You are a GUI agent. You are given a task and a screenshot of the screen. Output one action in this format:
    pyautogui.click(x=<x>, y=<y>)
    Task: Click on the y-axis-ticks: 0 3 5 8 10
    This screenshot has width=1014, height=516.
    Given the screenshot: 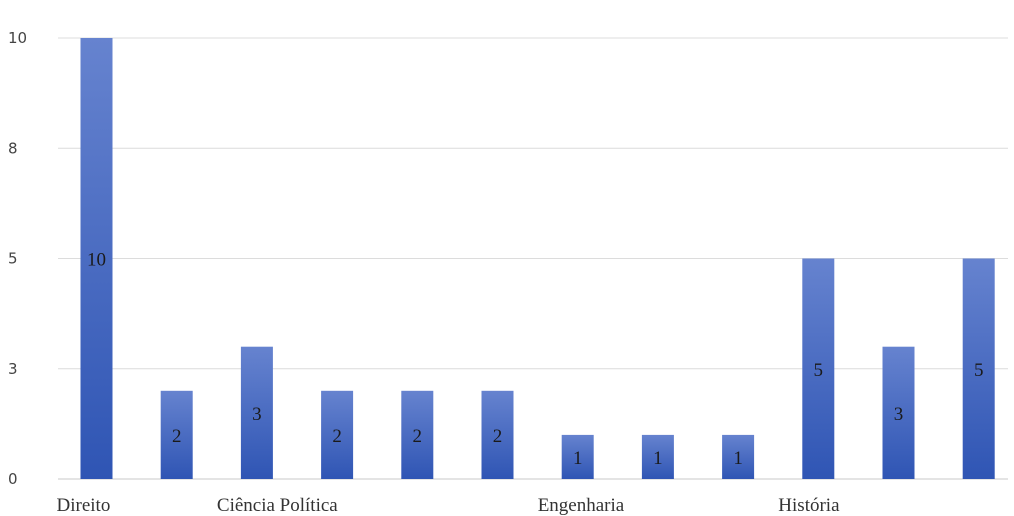 What is the action you would take?
    pyautogui.click(x=17, y=258)
    